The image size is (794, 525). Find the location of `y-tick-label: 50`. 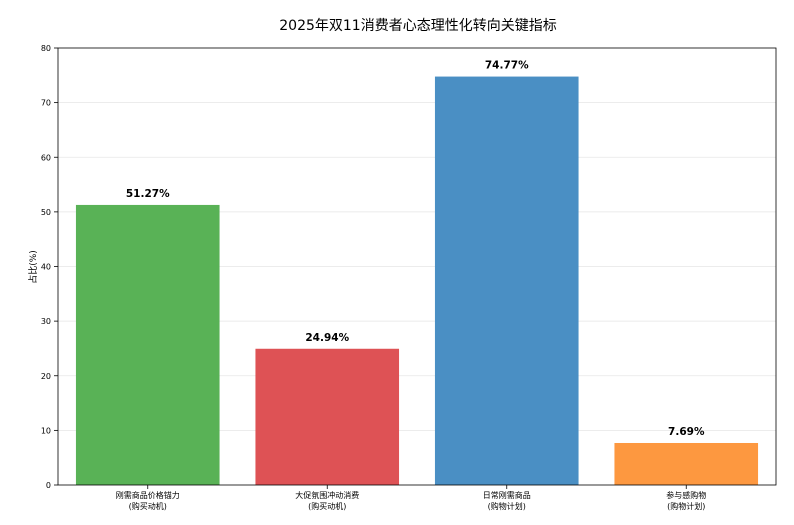

y-tick-label: 50 is located at coordinates (46, 212).